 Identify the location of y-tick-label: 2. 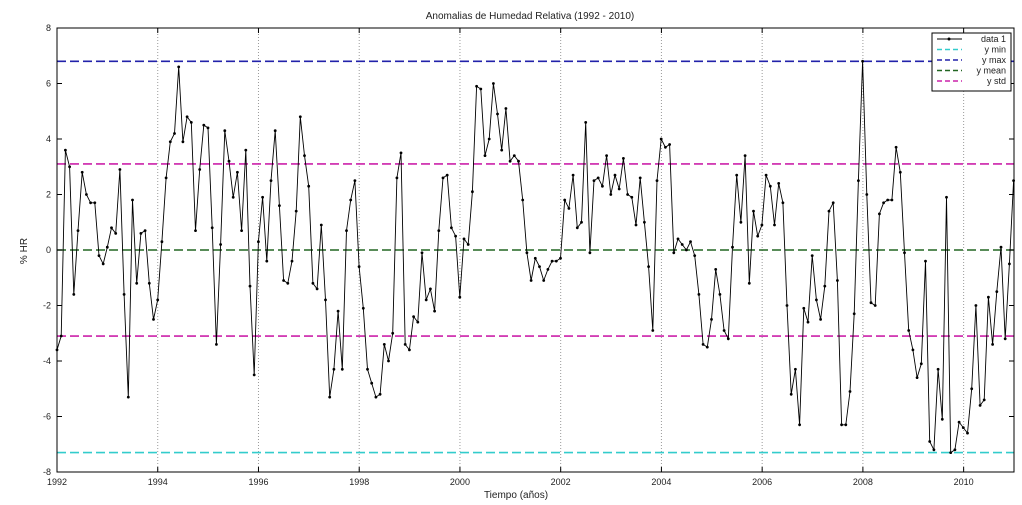
(48, 195).